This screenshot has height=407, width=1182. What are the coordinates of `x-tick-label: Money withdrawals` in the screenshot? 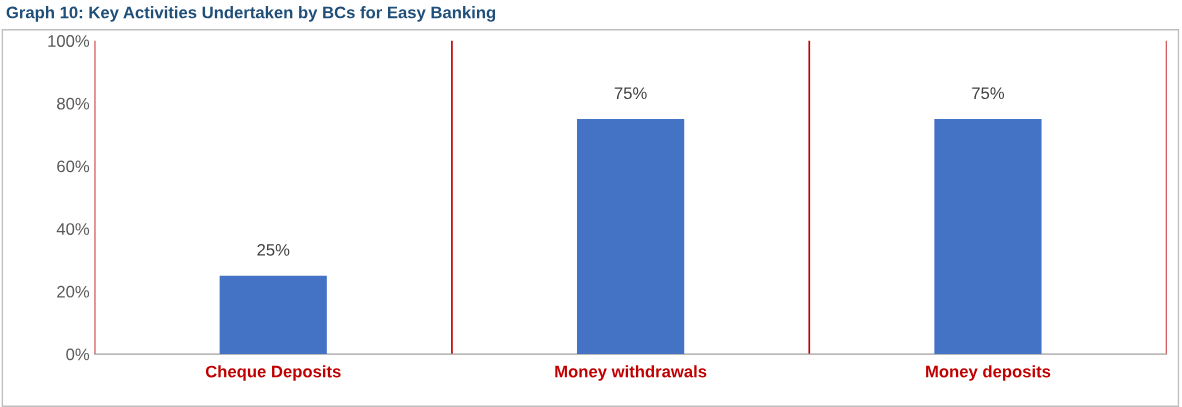 It's located at (631, 373).